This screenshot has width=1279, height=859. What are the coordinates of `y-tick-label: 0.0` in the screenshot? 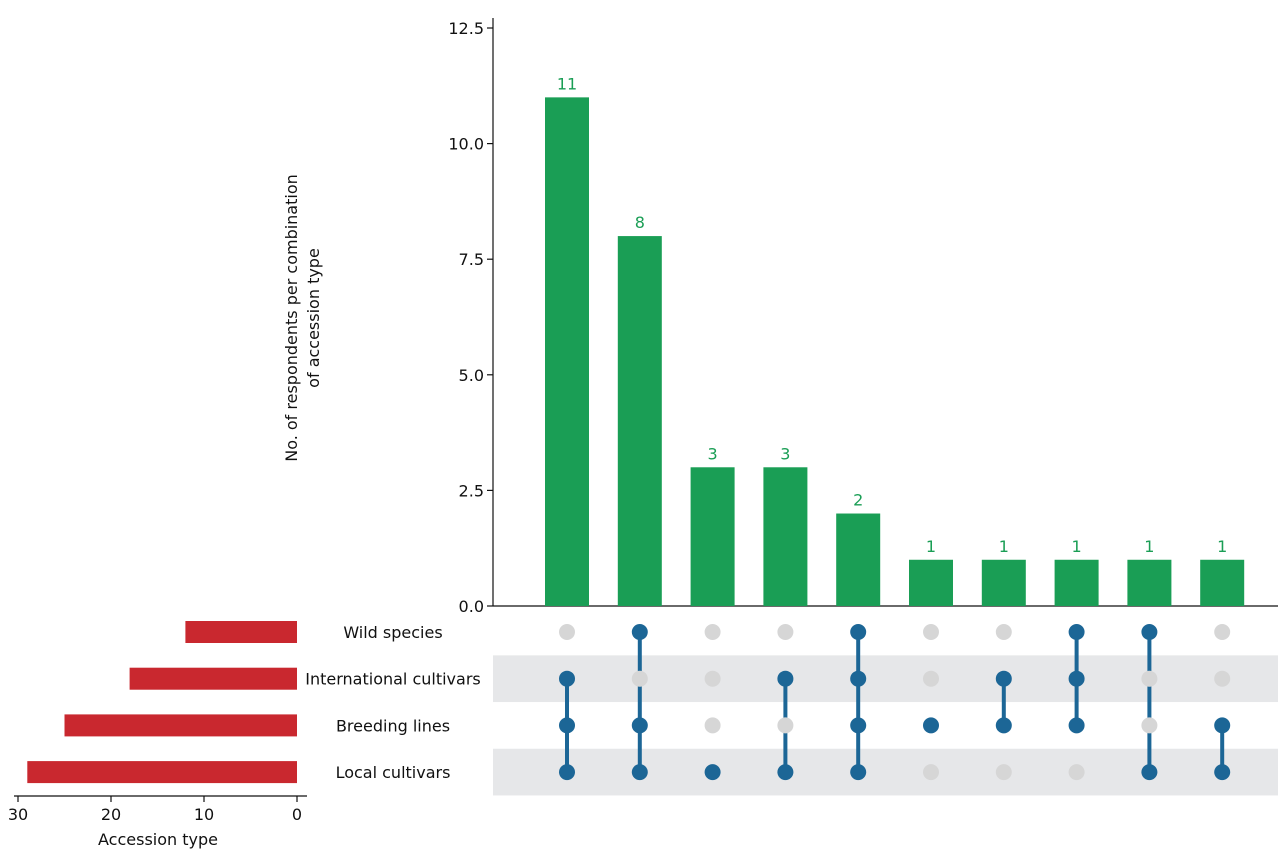 It's located at (471, 606).